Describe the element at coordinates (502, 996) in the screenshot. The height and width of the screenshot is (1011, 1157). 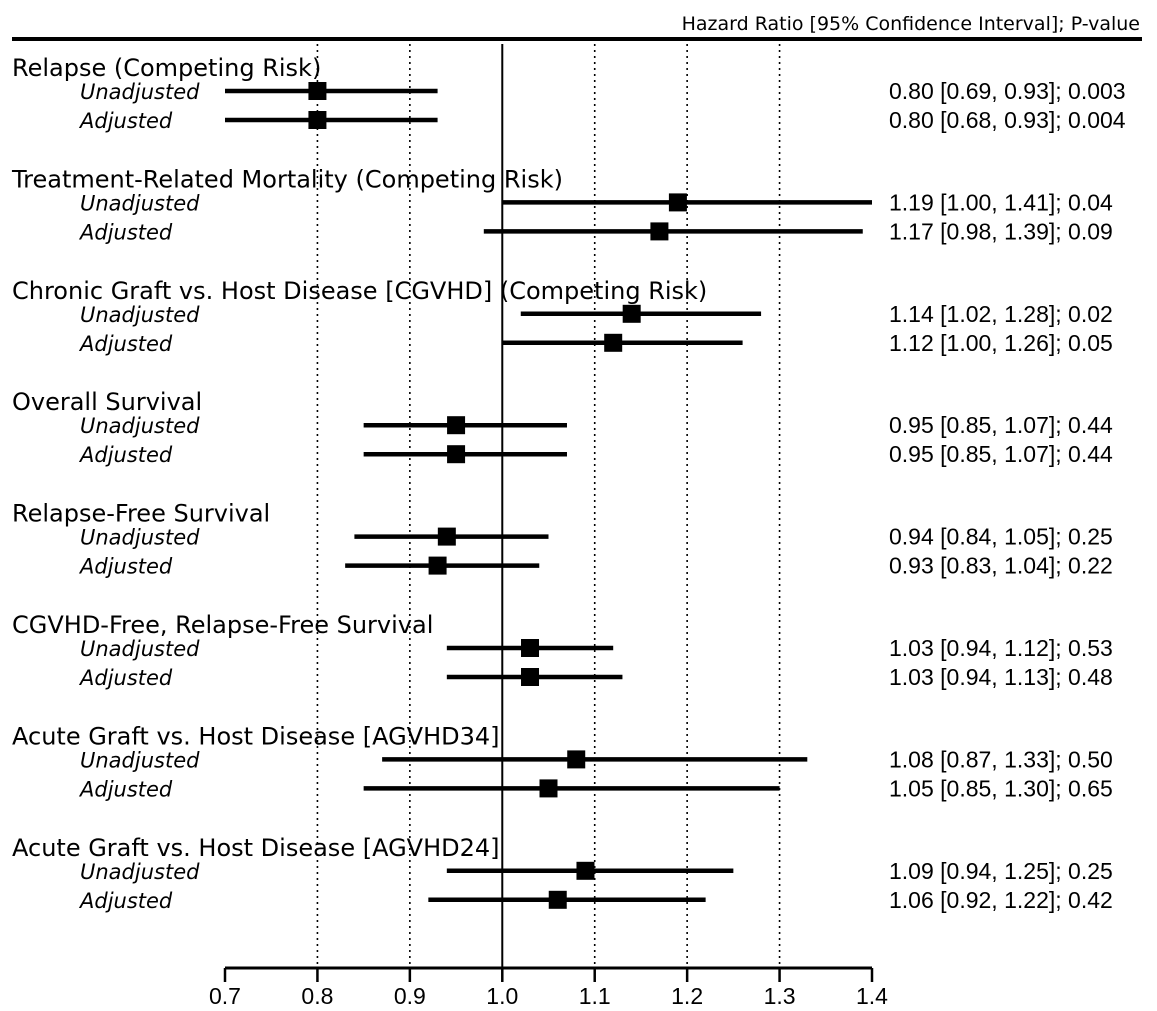
I see `x-tick-label: 1.0` at that location.